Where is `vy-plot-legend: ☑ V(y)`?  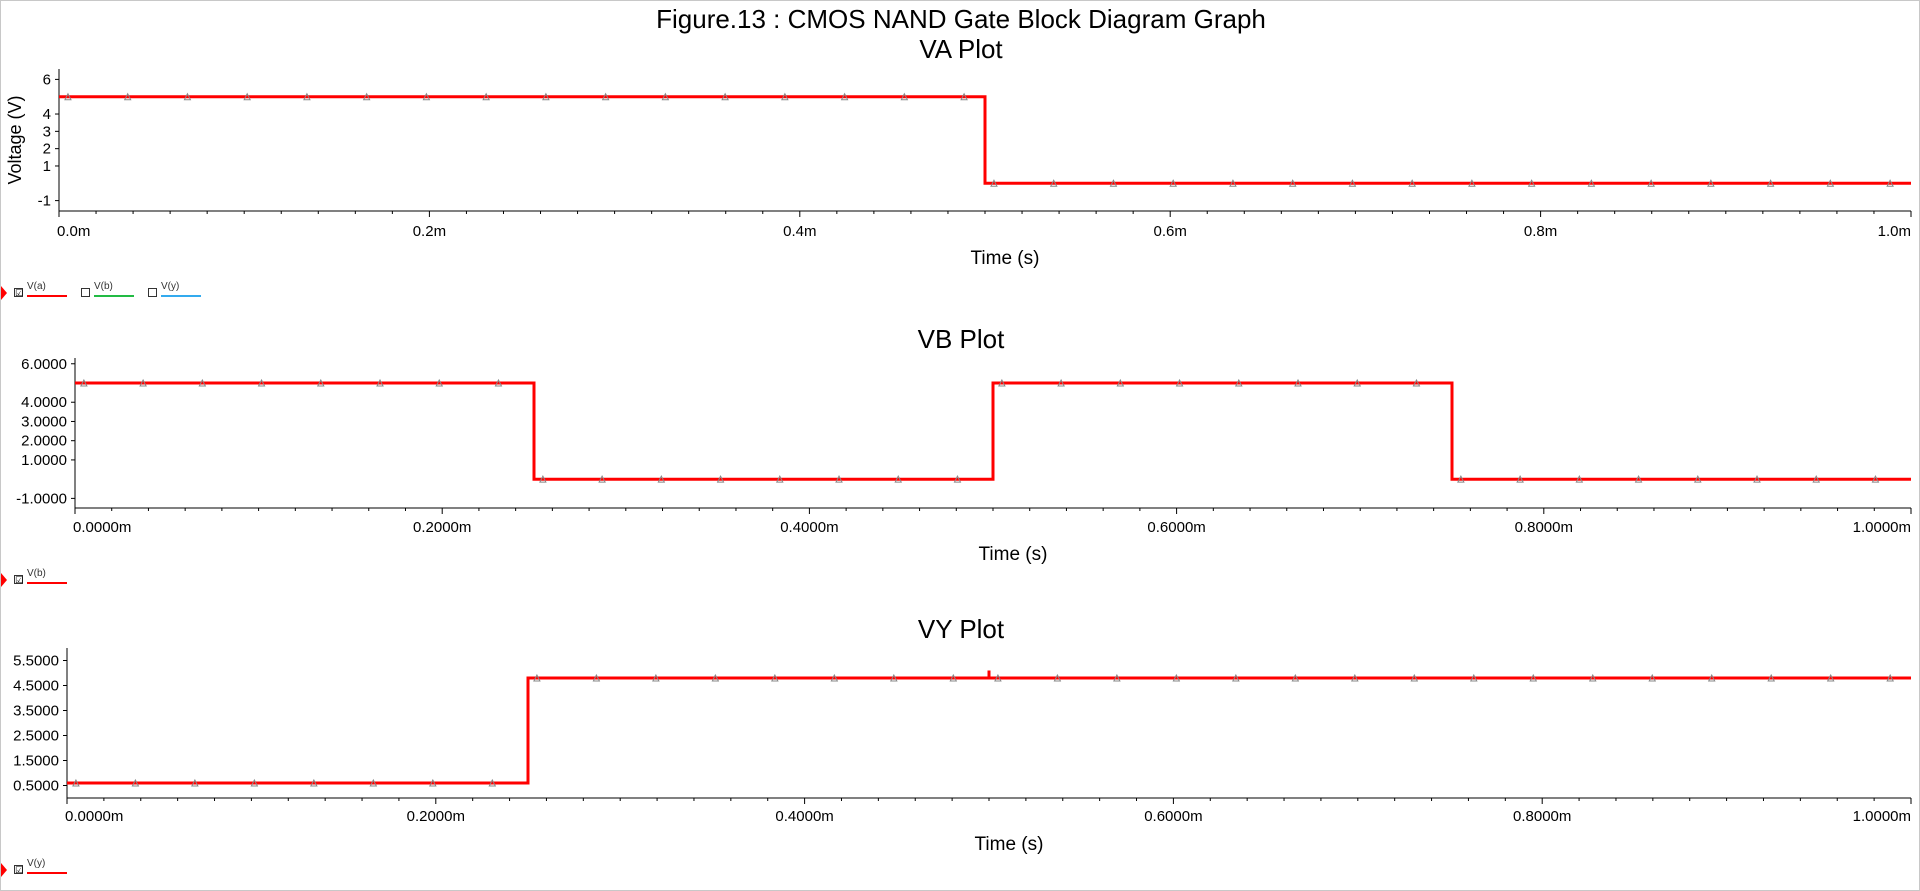
vy-plot-legend: ☑ V(y) is located at coordinates (131, 870).